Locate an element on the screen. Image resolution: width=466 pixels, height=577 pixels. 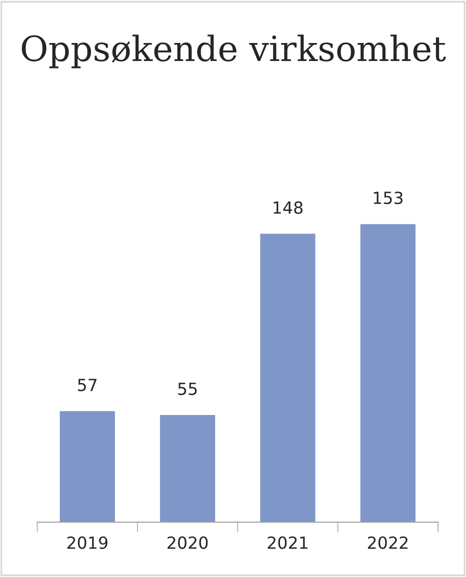
x-tick-label: 2022 is located at coordinates (388, 542).